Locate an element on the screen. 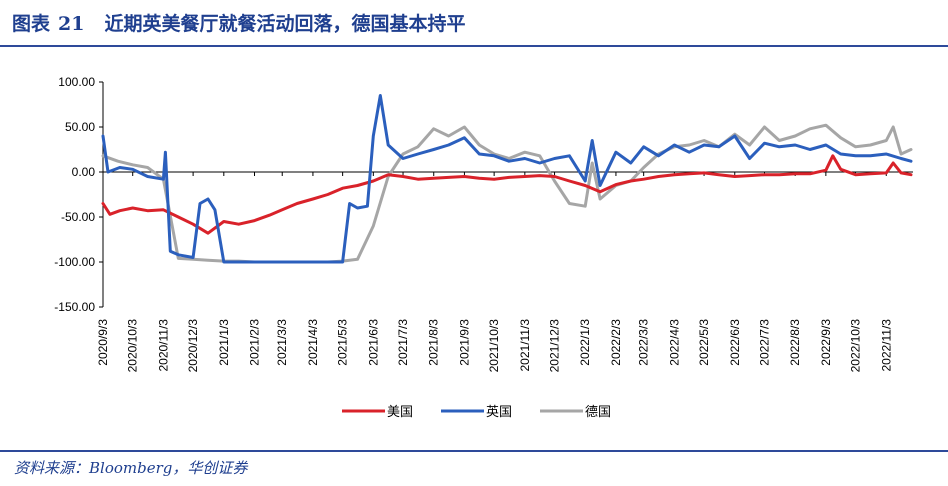 The width and height of the screenshot is (948, 486). figure-number: 21 is located at coordinates (71, 24).